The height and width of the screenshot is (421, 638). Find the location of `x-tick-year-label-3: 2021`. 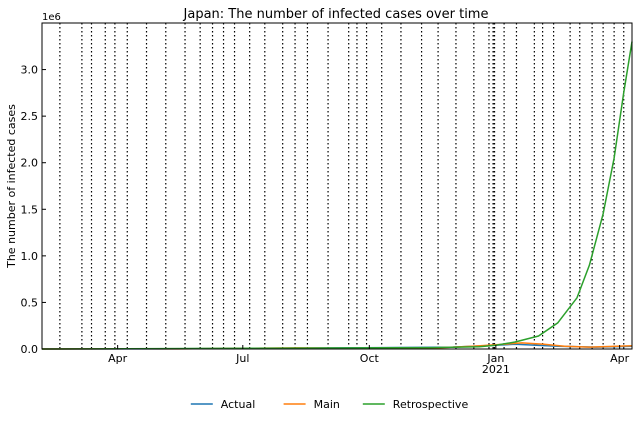

x-tick-year-label-3: 2021 is located at coordinates (496, 369).